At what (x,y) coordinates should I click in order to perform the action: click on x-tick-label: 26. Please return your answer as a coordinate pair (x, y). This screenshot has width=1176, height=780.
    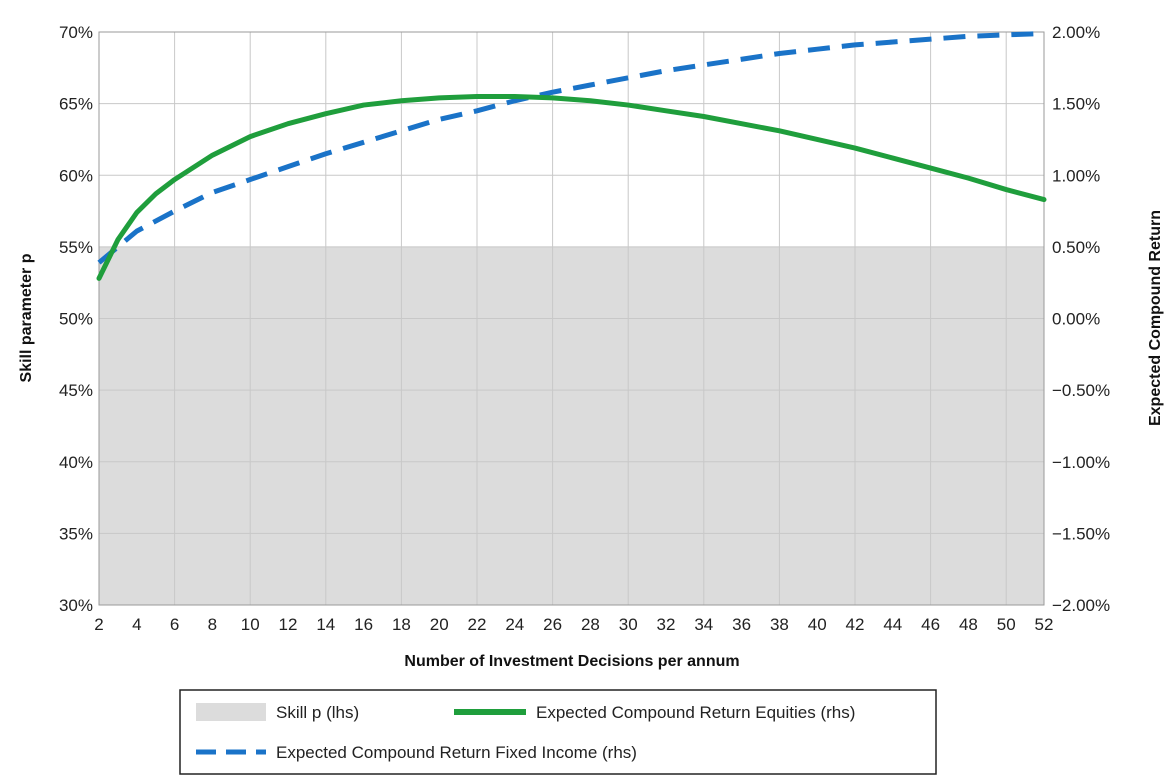
    Looking at the image, I should click on (552, 624).